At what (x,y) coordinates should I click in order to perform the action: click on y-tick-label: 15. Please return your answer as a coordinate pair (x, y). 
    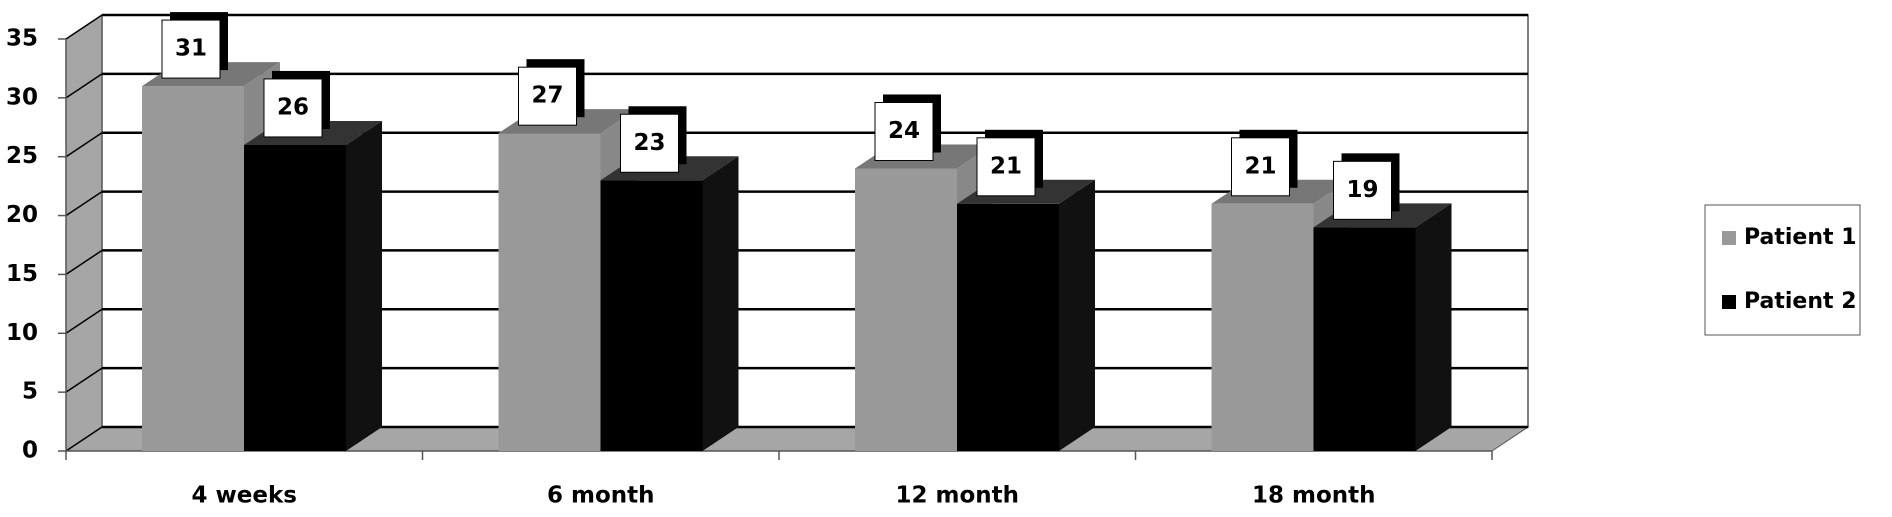
    Looking at the image, I should click on (22, 274).